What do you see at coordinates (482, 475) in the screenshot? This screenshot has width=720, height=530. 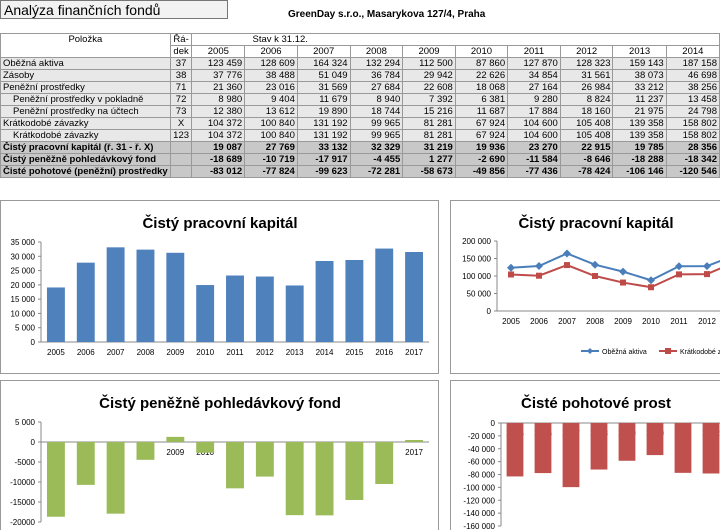 I see `y-tick-label: -80 000` at bounding box center [482, 475].